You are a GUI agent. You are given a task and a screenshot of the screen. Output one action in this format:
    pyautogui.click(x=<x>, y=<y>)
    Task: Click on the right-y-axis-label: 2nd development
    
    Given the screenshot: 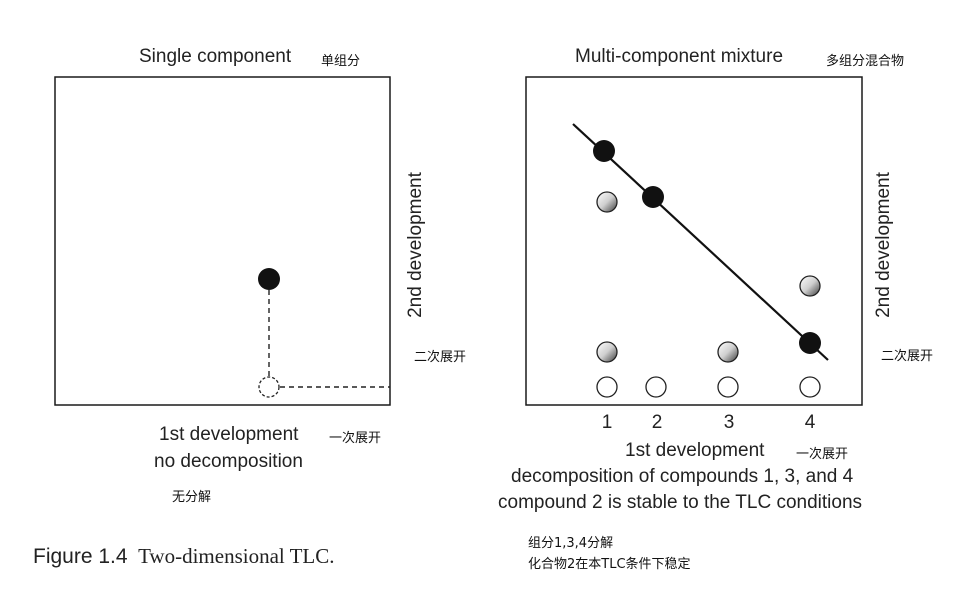 What is the action you would take?
    pyautogui.click(x=883, y=245)
    